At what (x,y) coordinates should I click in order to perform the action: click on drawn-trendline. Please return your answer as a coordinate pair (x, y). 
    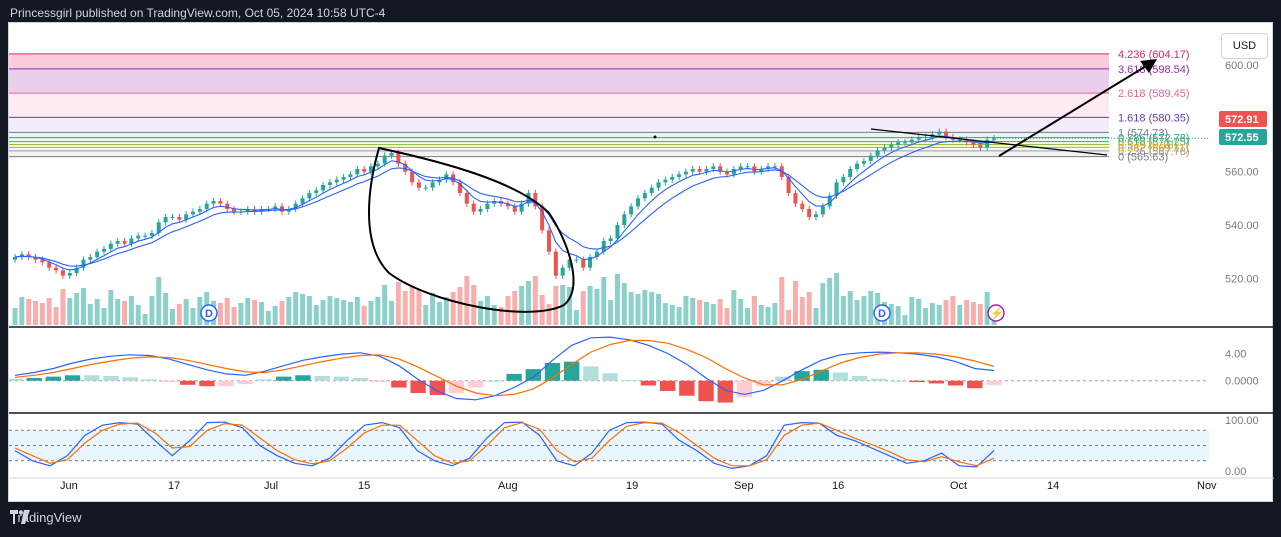
    Looking at the image, I should click on (989, 142).